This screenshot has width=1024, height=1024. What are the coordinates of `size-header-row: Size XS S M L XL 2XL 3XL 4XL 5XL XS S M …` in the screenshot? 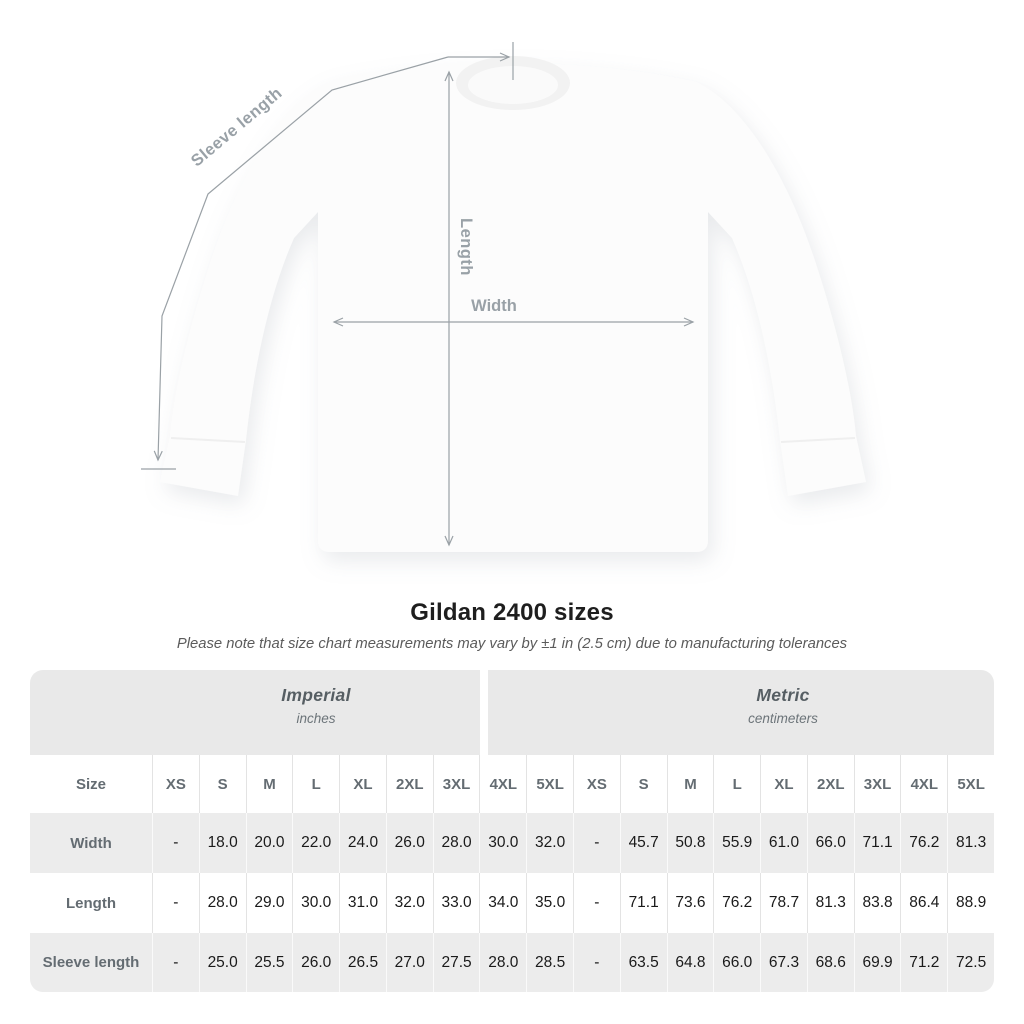 It's located at (512, 784).